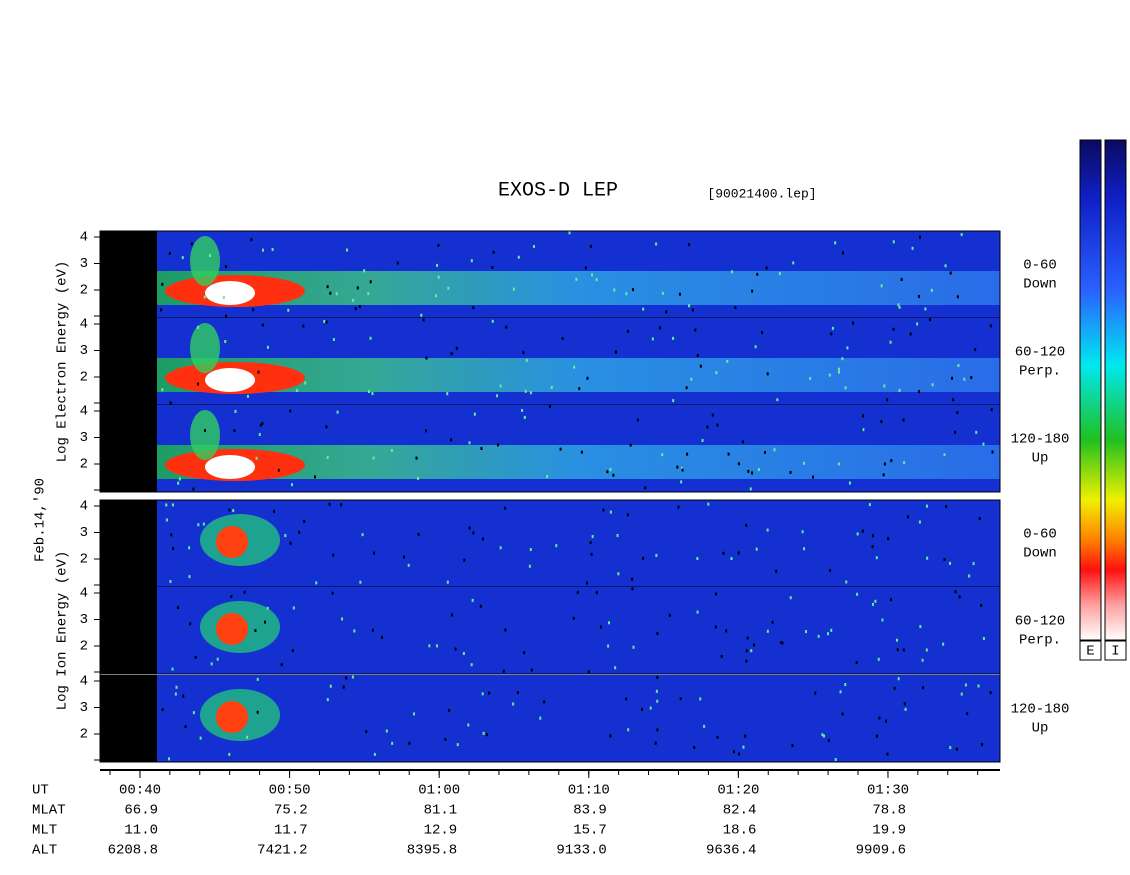  I want to click on orbit-value: 9636.4, so click(731, 851).